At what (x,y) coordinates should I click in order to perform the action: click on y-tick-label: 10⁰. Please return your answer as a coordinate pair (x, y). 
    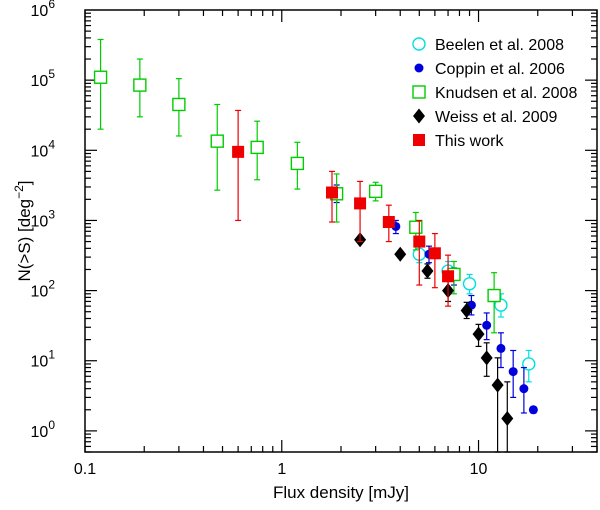
    Looking at the image, I should click on (43, 429).